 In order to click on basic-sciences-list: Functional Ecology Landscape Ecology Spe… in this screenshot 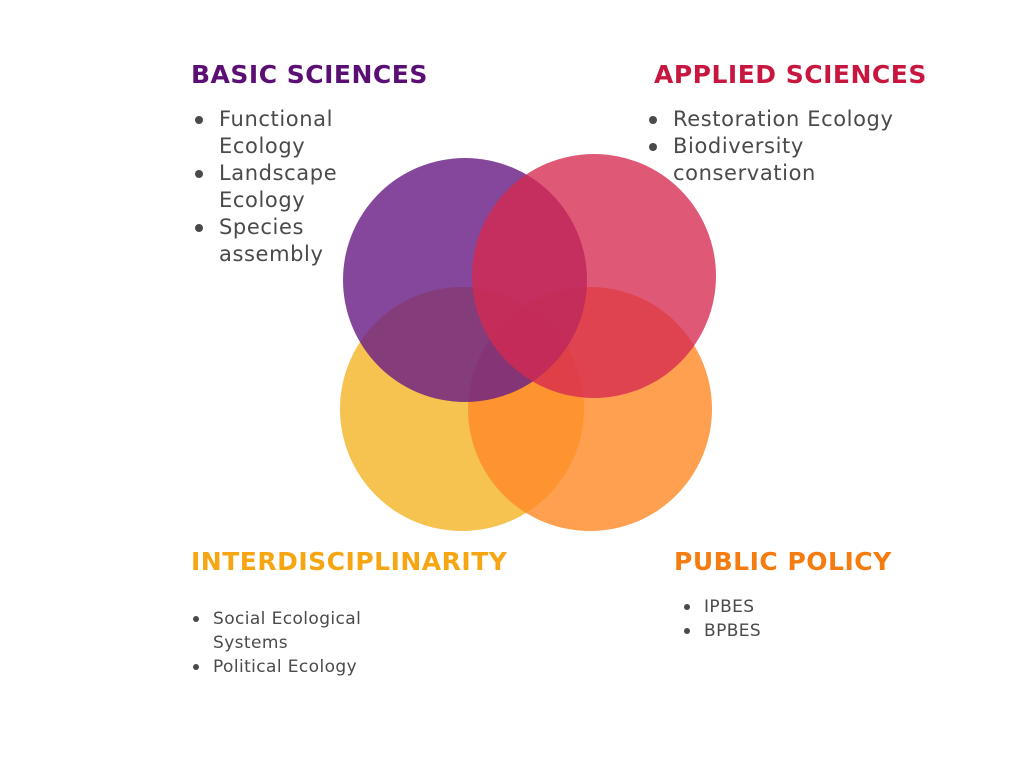, I will do `click(281, 187)`.